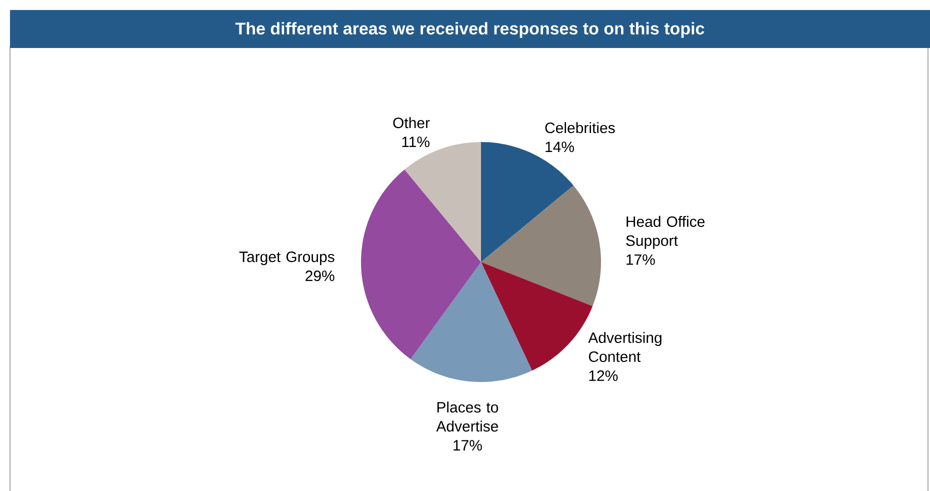 The height and width of the screenshot is (491, 930). I want to click on data-label: 12%, so click(603, 375).